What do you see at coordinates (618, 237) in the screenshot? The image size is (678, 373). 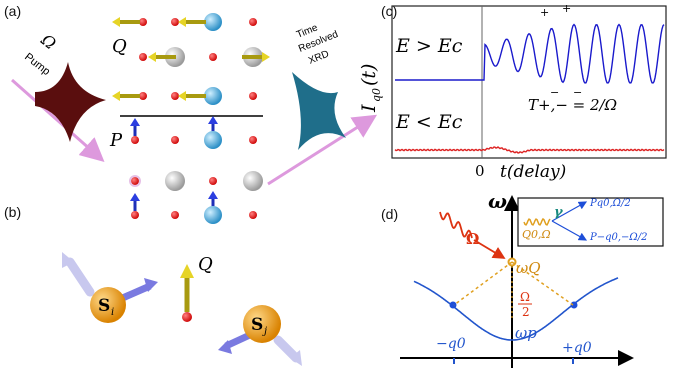 I see `inset-P-bottom: P−q0,−Ω/2` at bounding box center [618, 237].